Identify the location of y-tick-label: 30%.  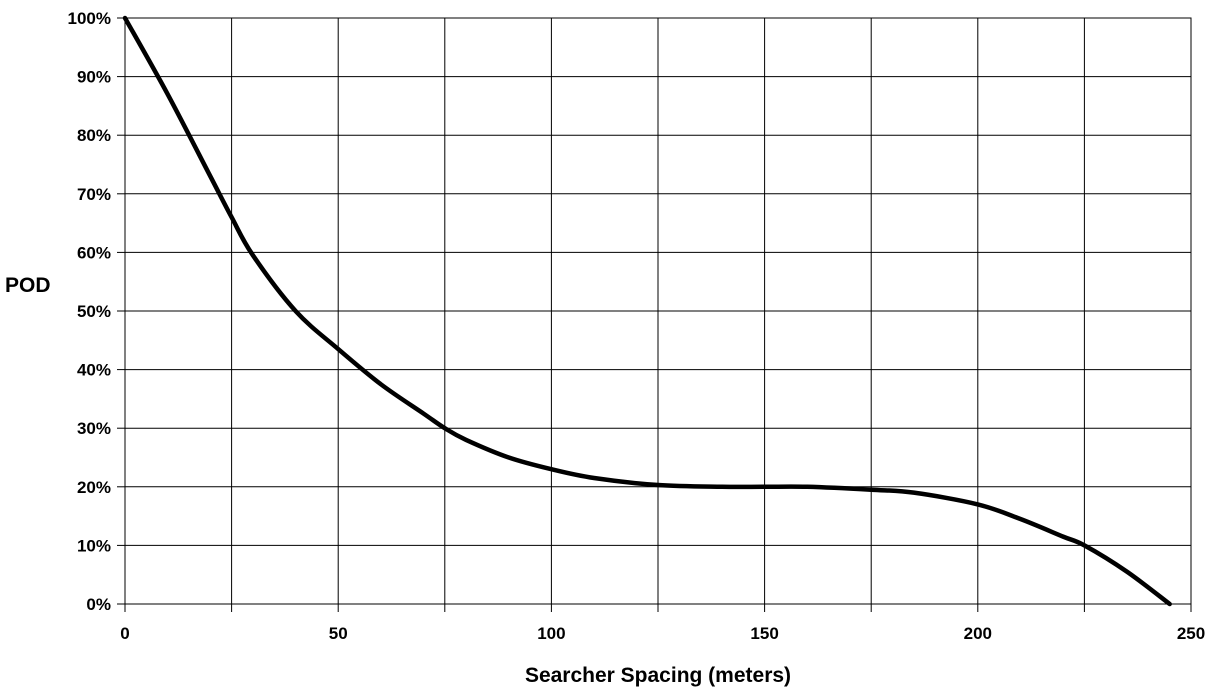
(94, 428).